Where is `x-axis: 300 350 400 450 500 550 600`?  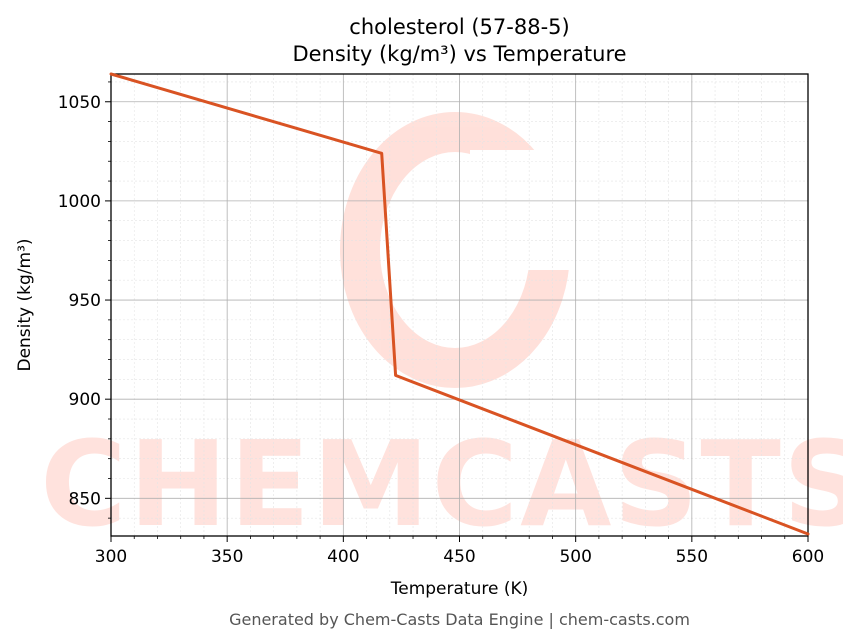 x-axis: 300 350 400 450 500 550 600 is located at coordinates (459, 551).